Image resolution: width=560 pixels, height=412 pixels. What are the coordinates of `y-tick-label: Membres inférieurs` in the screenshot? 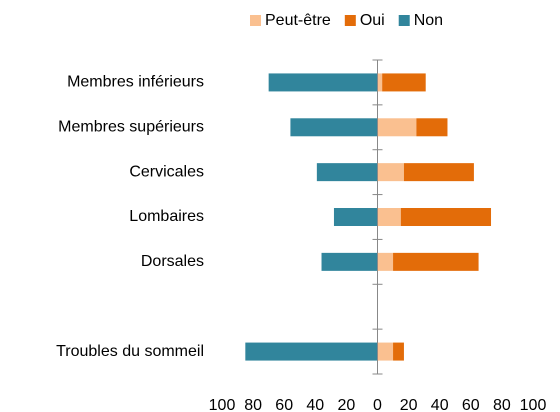 It's located at (135, 82).